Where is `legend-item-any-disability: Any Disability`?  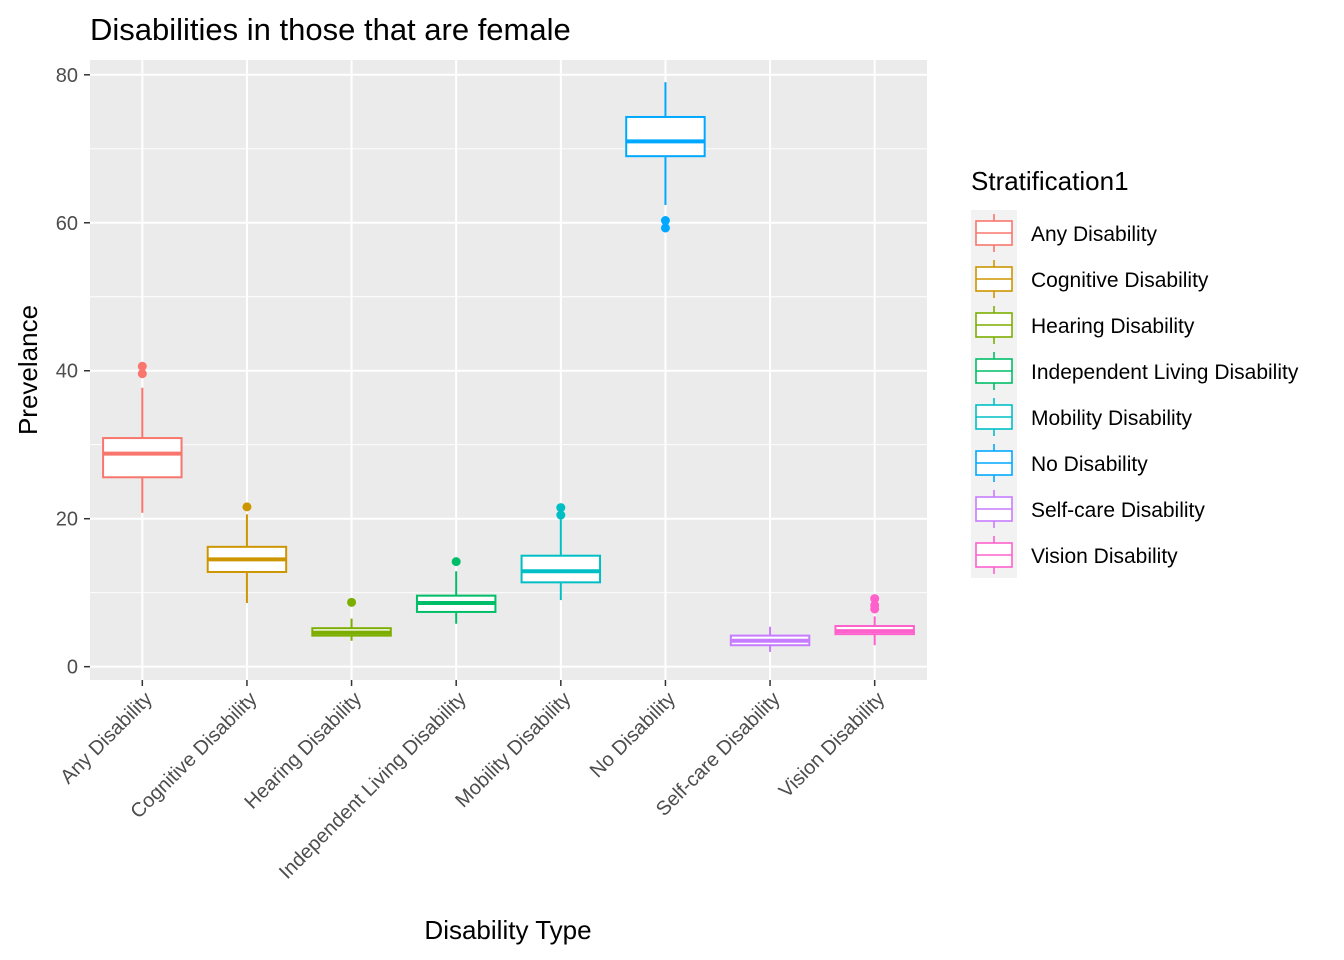 legend-item-any-disability: Any Disability is located at coordinates (1066, 233).